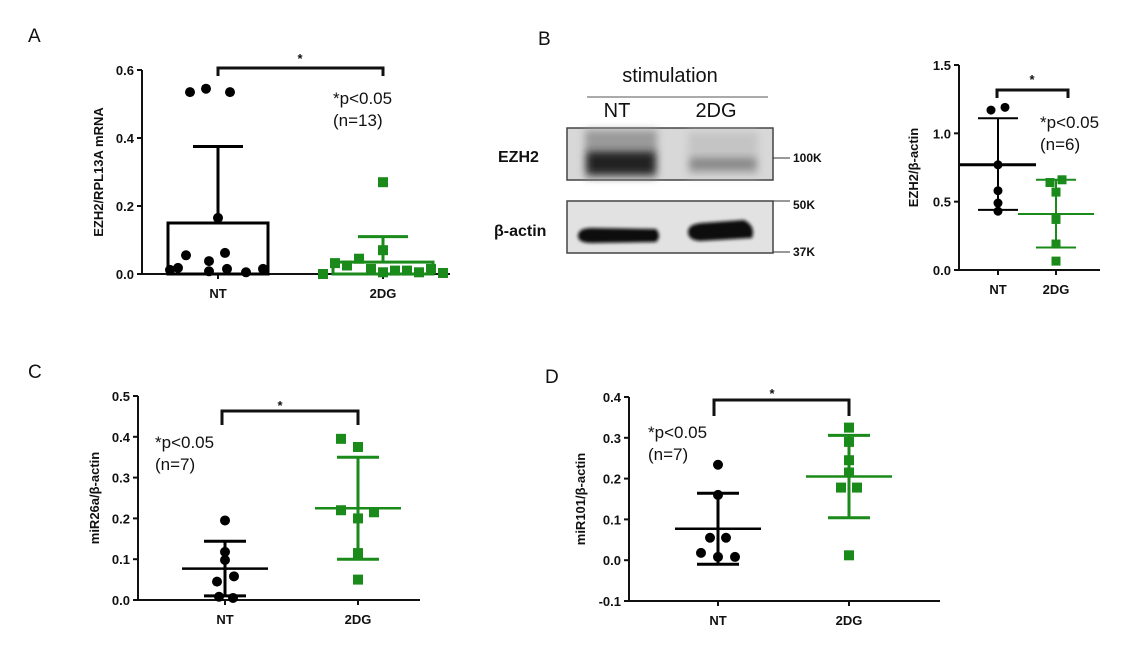 The height and width of the screenshot is (650, 1132). Describe the element at coordinates (678, 175) in the screenshot. I see `western-blot` at that location.